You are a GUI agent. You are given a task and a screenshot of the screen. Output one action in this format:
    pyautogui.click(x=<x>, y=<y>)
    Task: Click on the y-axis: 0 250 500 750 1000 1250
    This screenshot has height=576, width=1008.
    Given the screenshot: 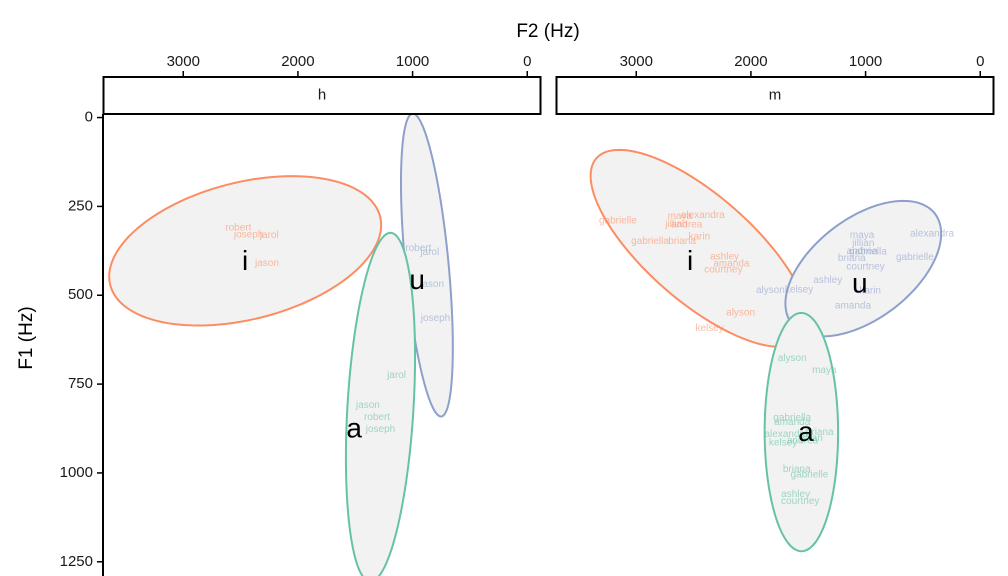 What is the action you would take?
    pyautogui.click(x=82, y=342)
    